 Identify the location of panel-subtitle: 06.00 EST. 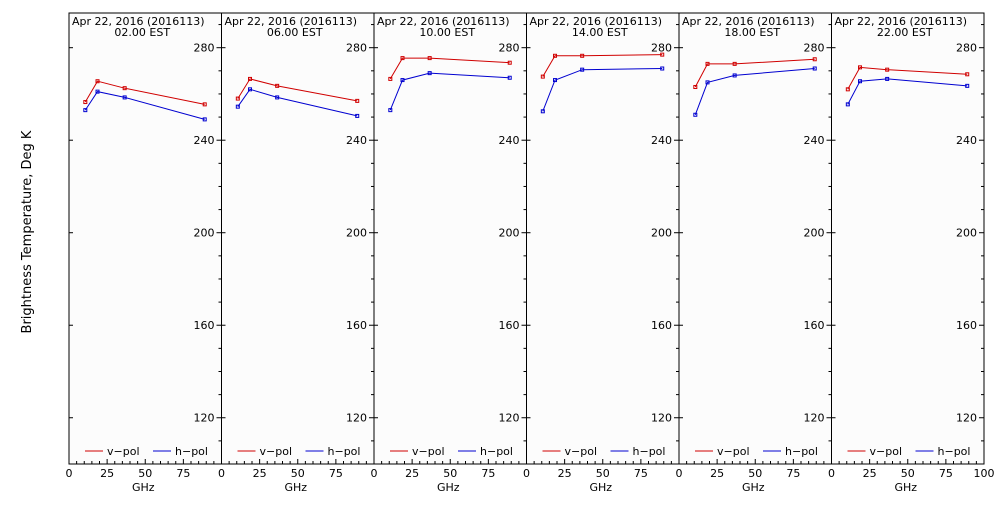
(295, 32).